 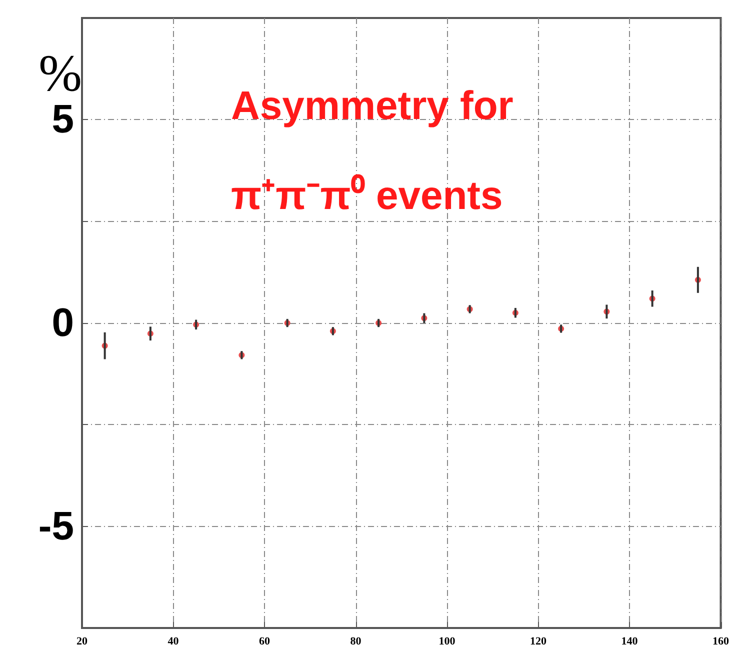 I want to click on x-tick-label: 160, so click(x=721, y=642).